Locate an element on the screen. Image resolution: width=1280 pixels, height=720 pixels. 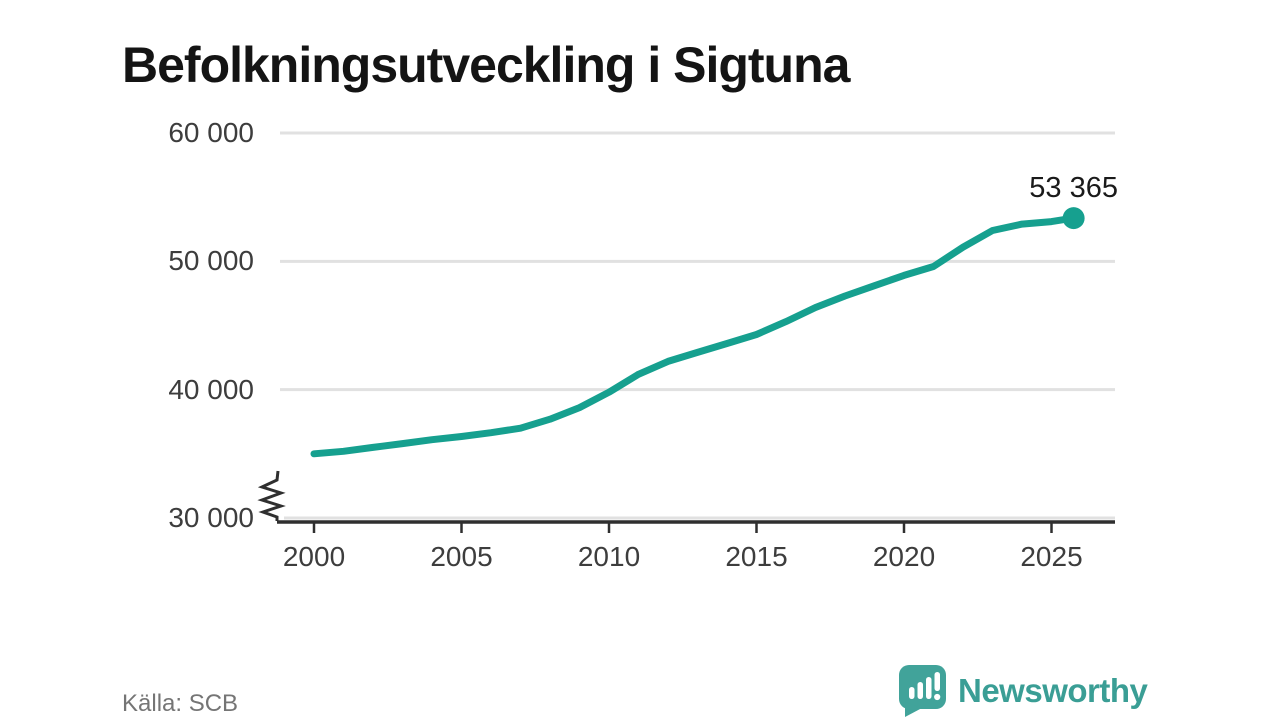
newsworthy-logo: Newsworthy is located at coordinates (1023, 691).